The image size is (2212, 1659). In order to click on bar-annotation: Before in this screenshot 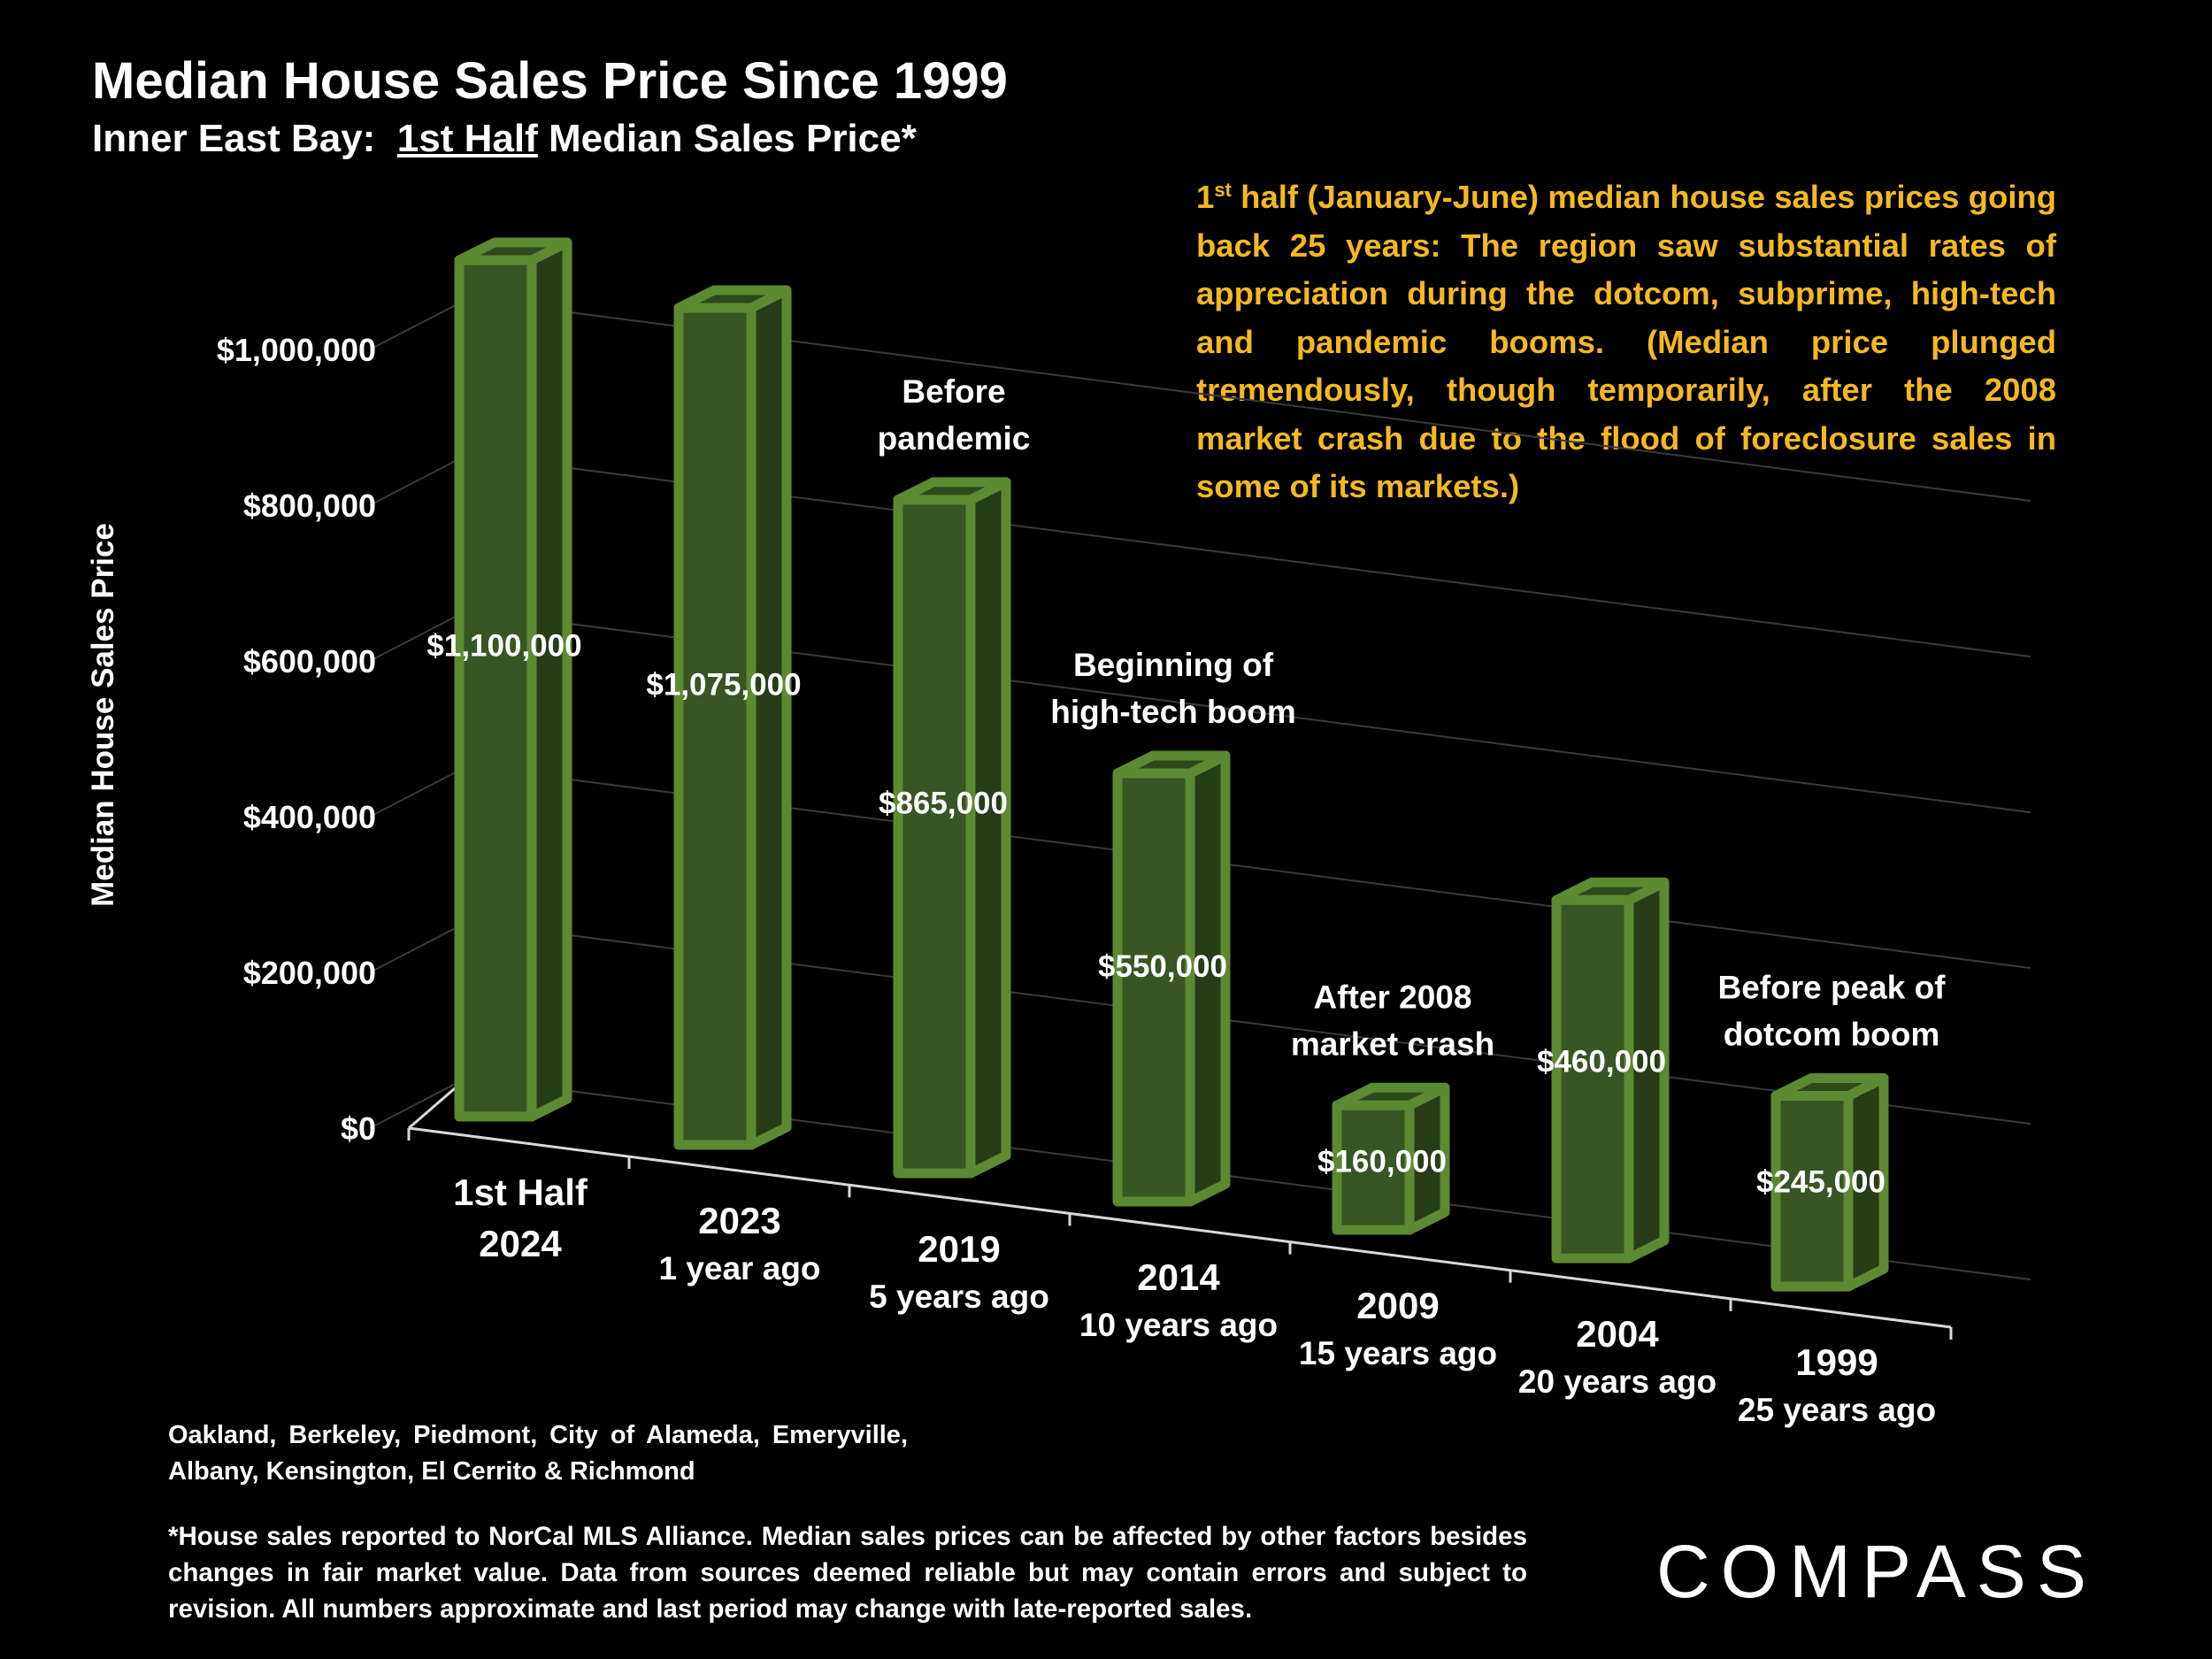, I will do `click(954, 392)`.